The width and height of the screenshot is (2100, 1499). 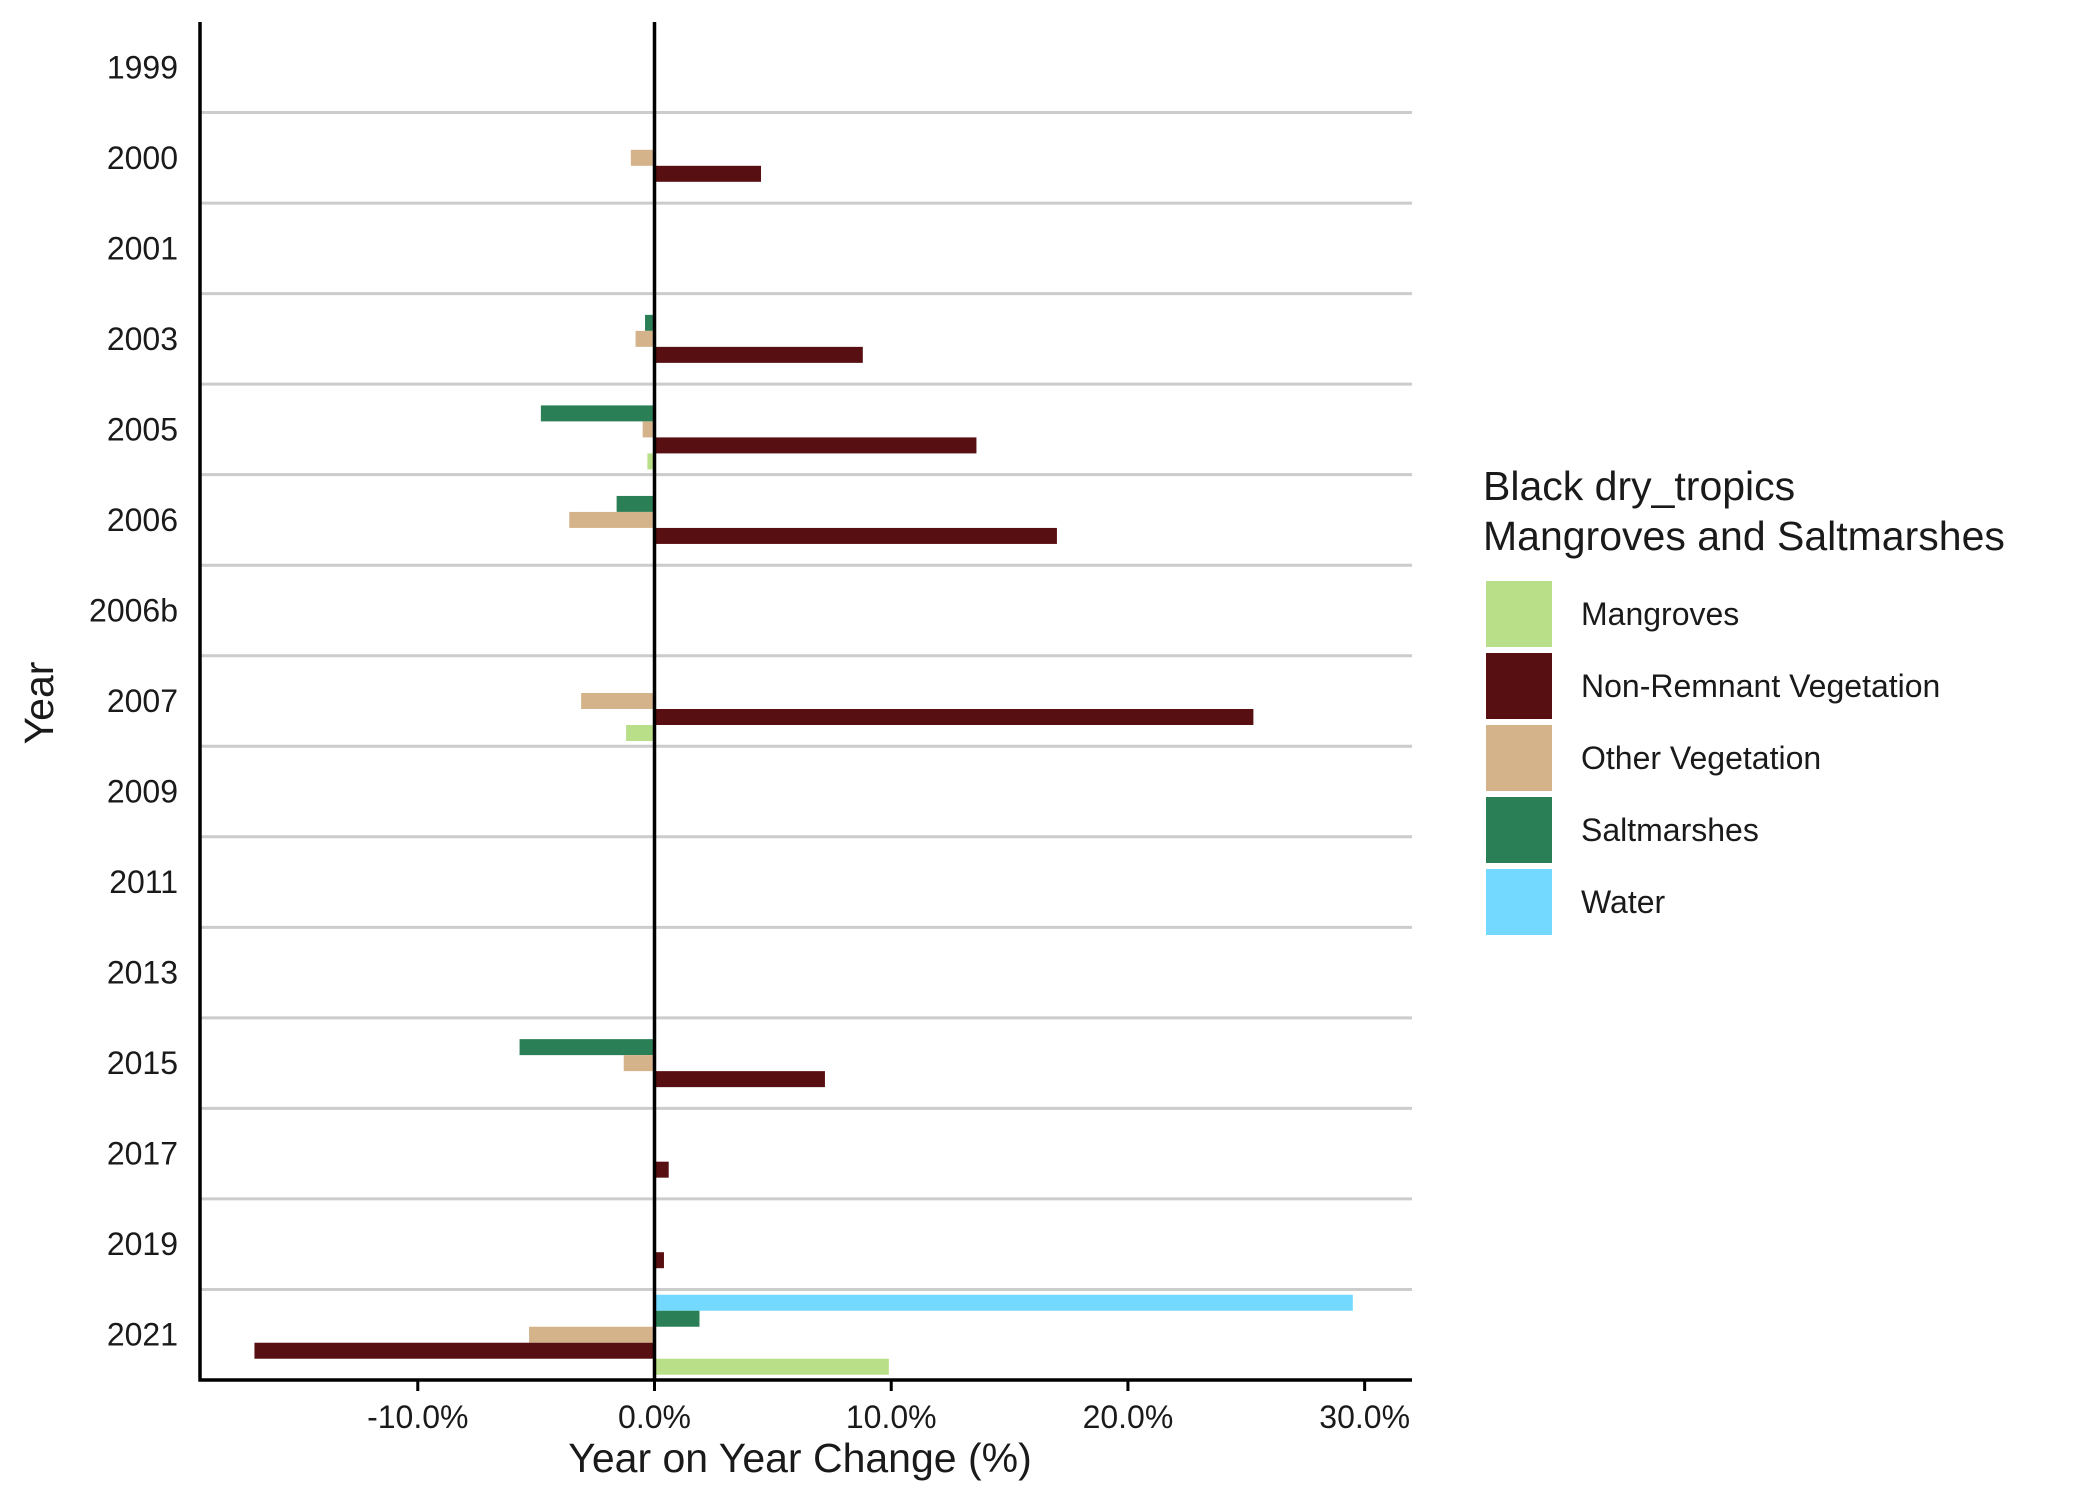 I want to click on bar-other-vegetation-2021, so click(x=592, y=1334).